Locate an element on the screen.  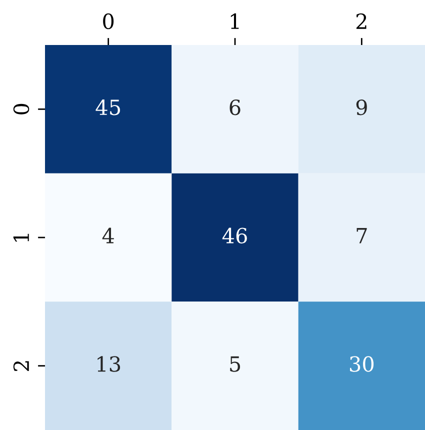
y-tick-label: 2 is located at coordinates (21, 366).